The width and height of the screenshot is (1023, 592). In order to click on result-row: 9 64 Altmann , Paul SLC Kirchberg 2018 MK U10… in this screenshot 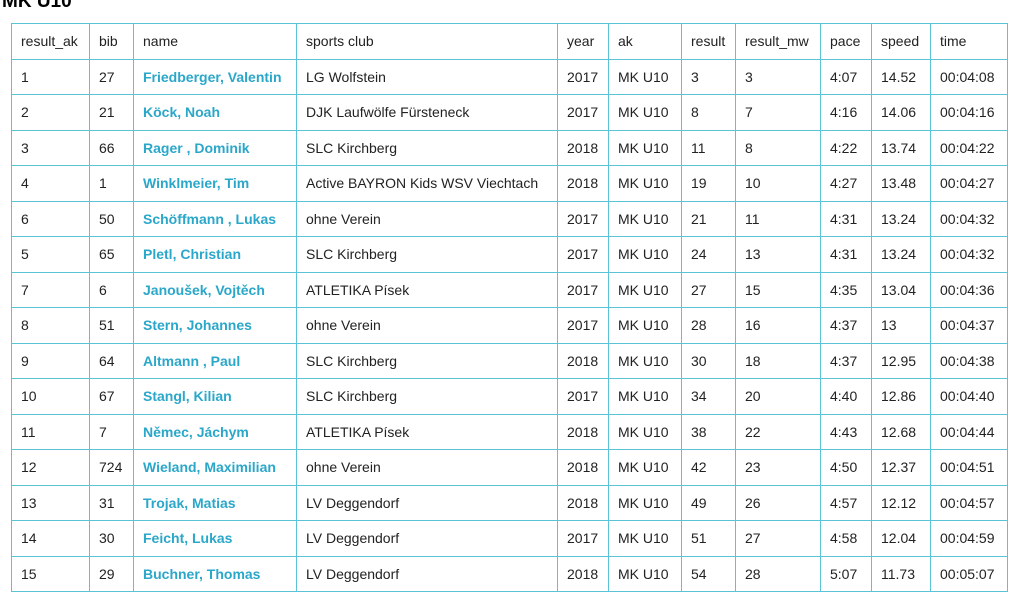, I will do `click(509, 360)`.